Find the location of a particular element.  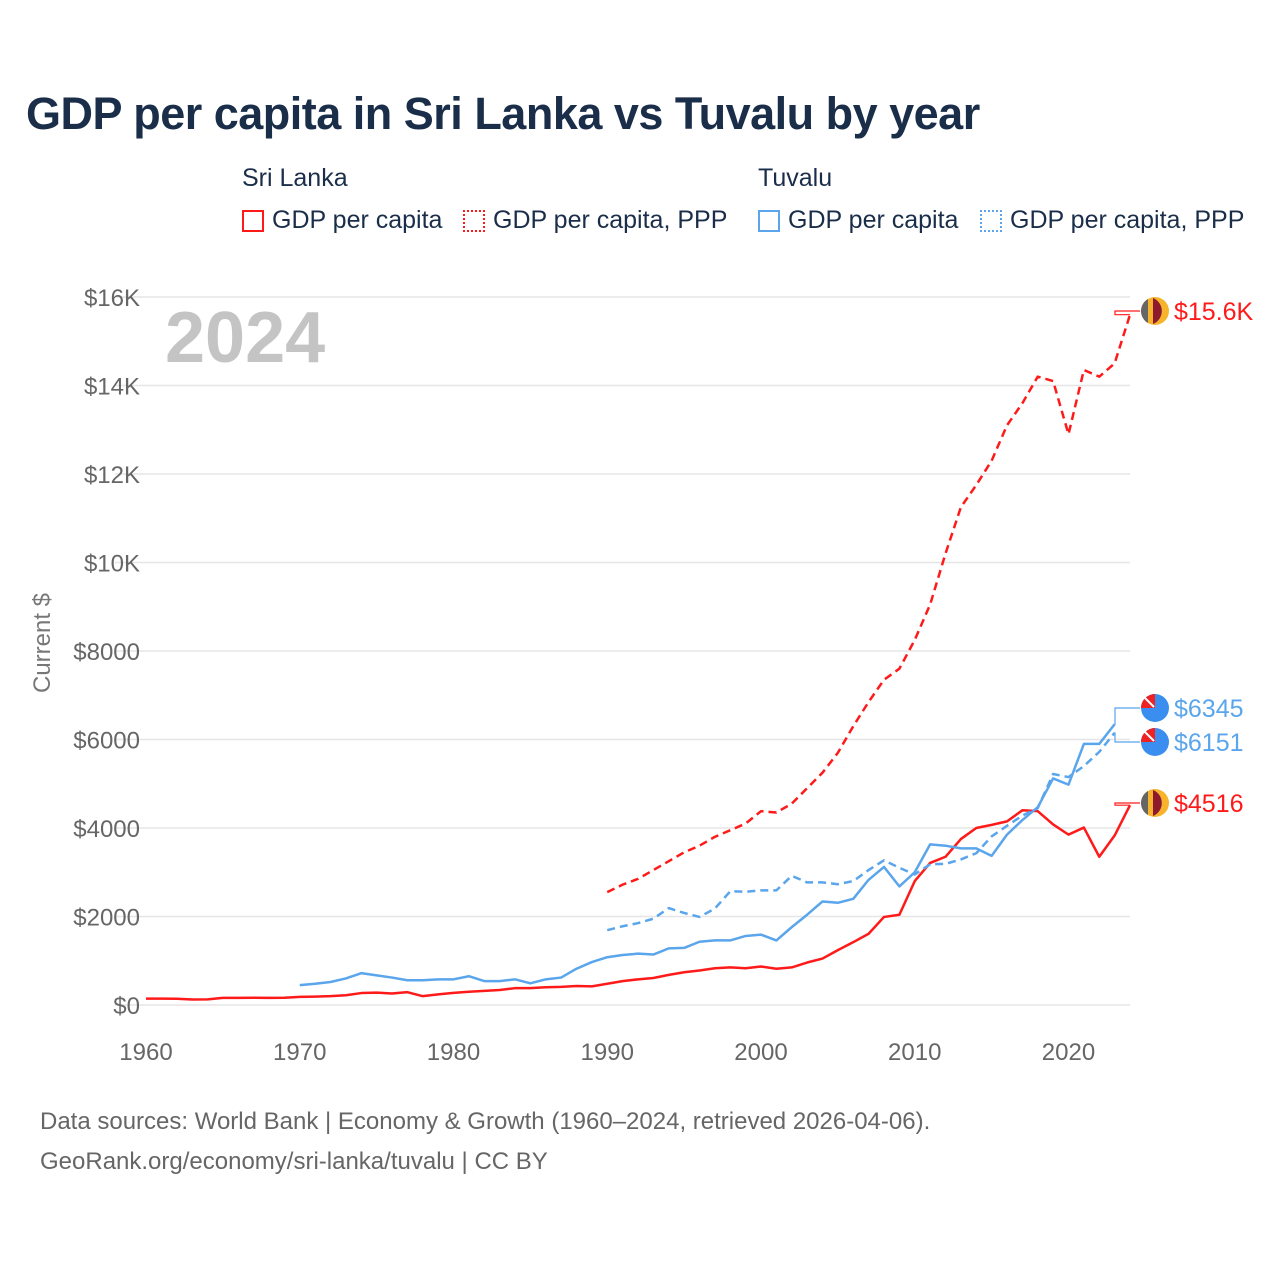

x-tick-label: 1980 is located at coordinates (453, 1052).